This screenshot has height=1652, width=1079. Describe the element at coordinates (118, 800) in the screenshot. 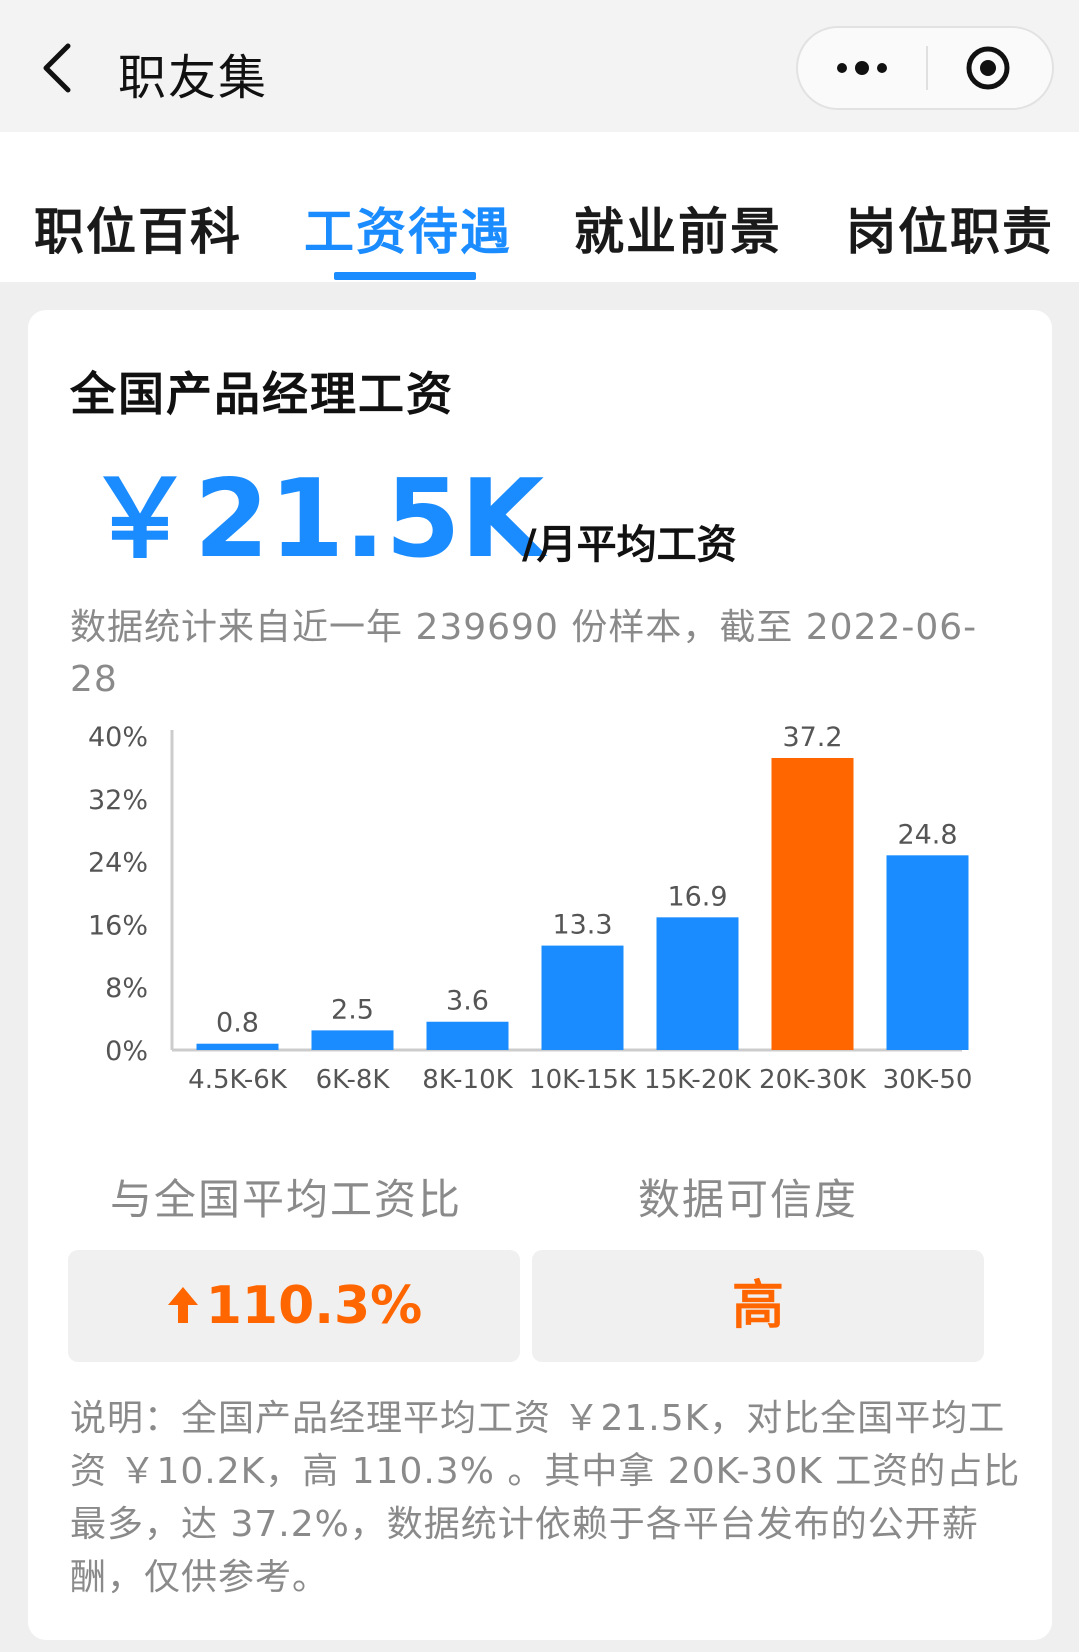

I see `y-tick-label: 32%` at that location.